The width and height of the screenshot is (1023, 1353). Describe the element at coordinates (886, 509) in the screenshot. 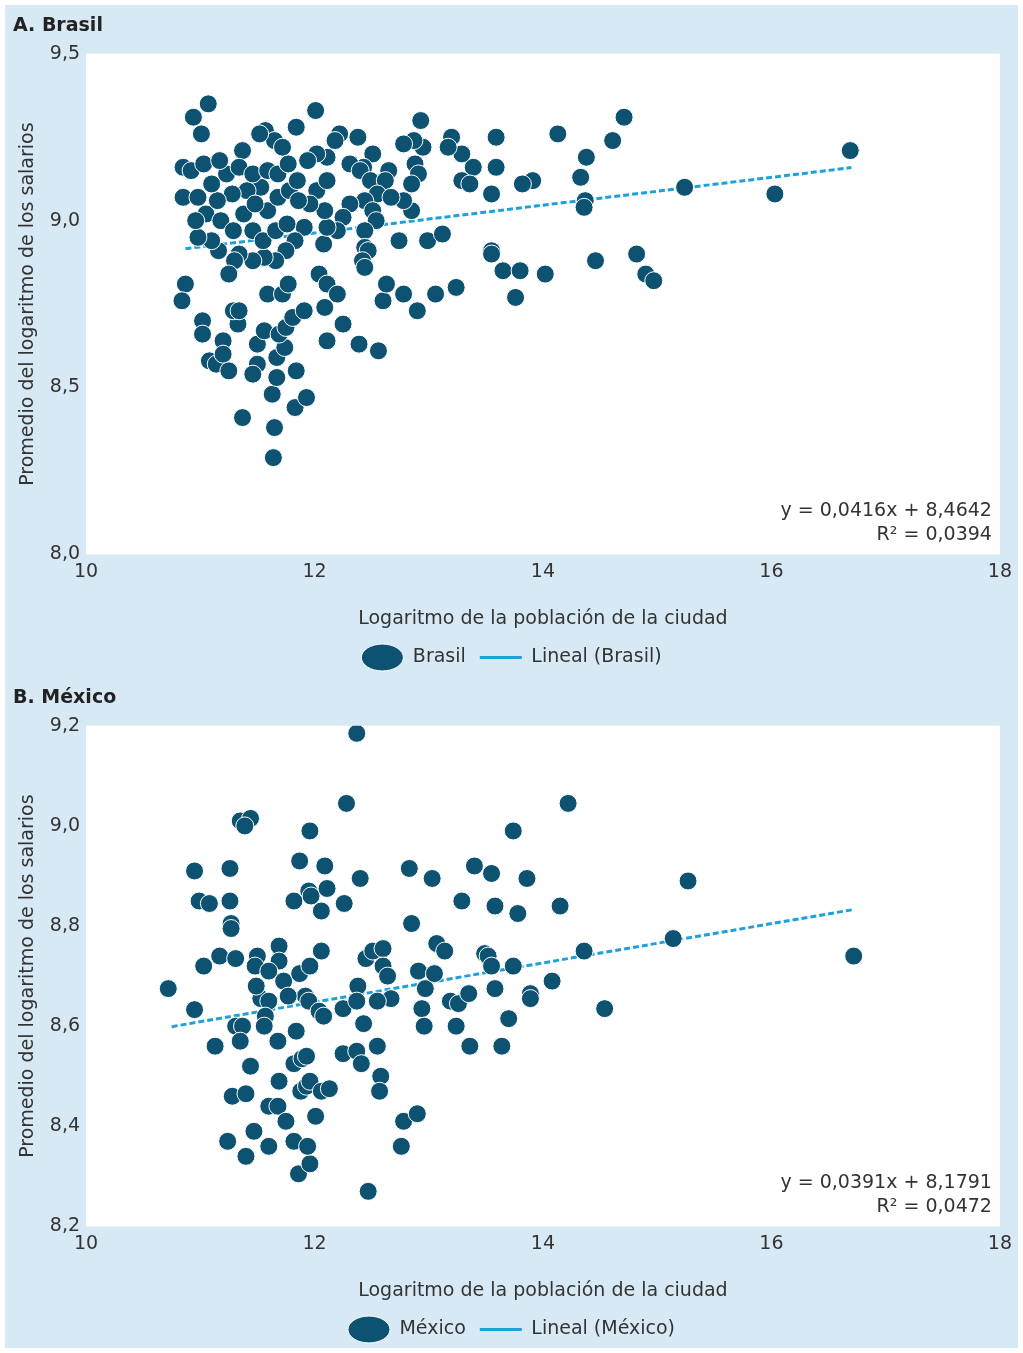

I see `annotation: y = 0,0416x + 8,4642` at that location.